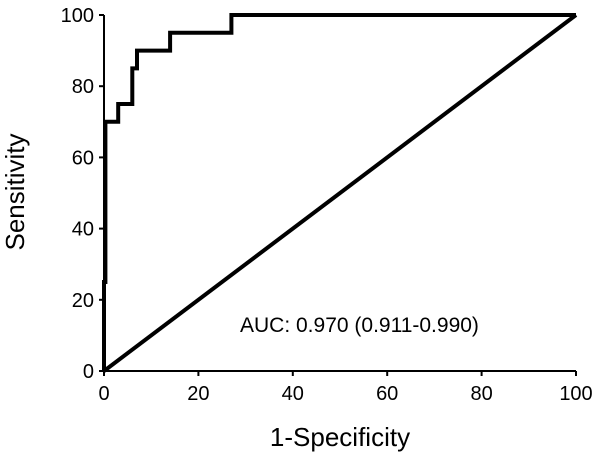 This screenshot has height=466, width=600. I want to click on x-tick-label: 0, so click(103, 394).